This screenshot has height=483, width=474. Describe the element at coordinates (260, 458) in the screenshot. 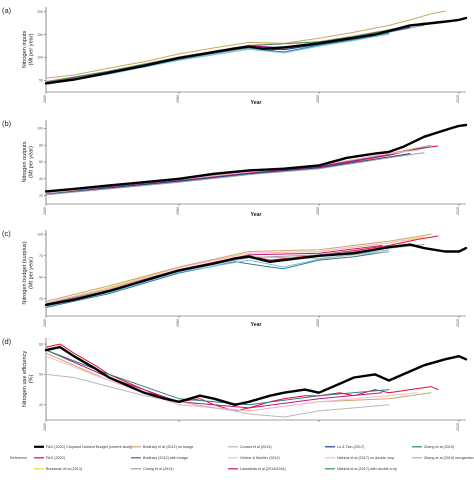

I see `legend-label: Gerber & Mueller (2012)` at that location.